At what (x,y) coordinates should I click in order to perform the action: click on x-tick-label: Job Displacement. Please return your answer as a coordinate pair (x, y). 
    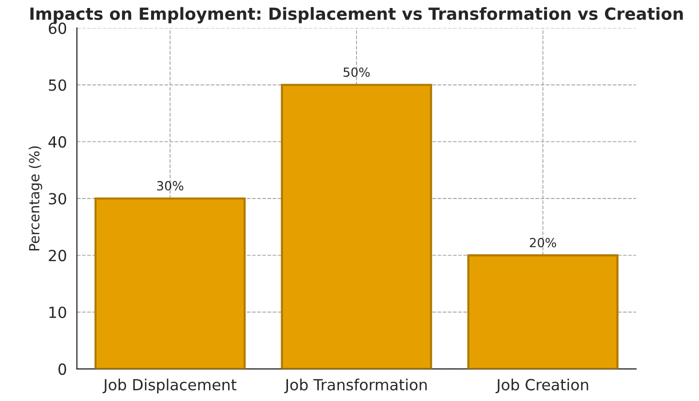
    Looking at the image, I should click on (169, 386).